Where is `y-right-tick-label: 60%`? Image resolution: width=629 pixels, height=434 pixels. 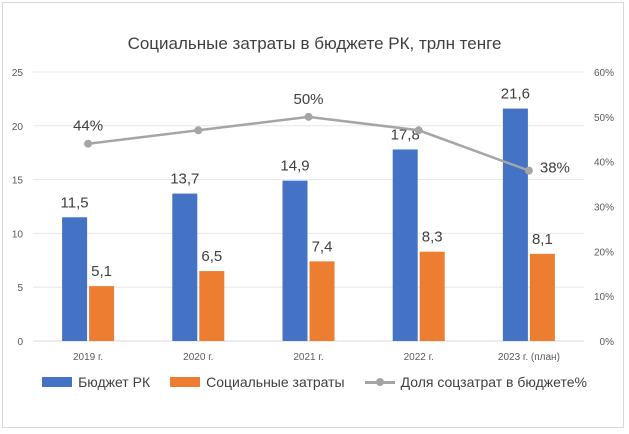
y-right-tick-label: 60% is located at coordinates (604, 73).